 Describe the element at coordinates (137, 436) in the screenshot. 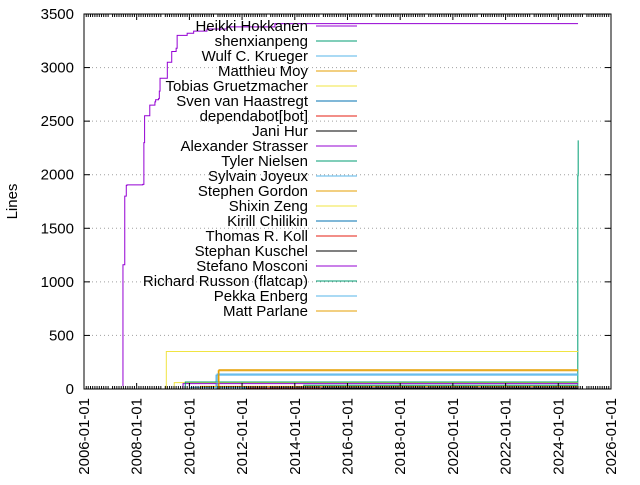

I see `x-tick-label: 2008-01-01` at that location.